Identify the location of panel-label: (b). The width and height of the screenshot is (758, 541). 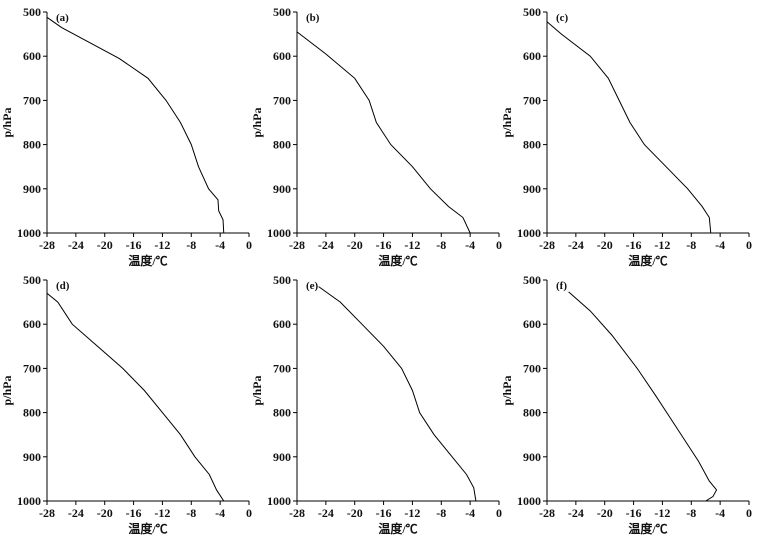
(313, 18).